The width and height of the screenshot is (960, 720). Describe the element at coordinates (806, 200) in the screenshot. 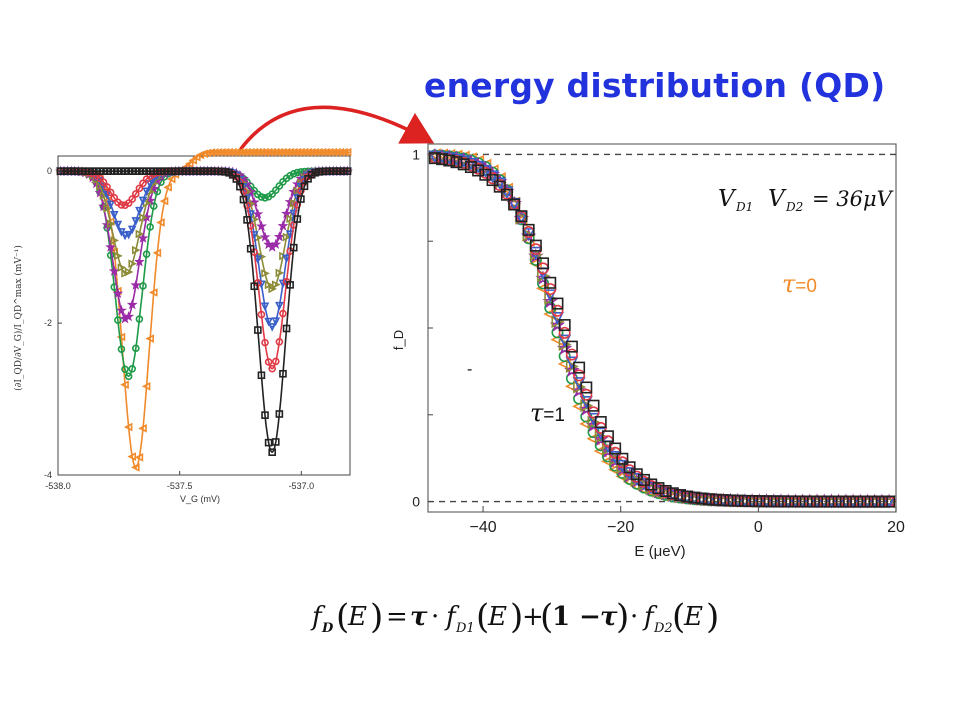

I see `bias-annotation: V D1 V D2 = 36μV` at that location.